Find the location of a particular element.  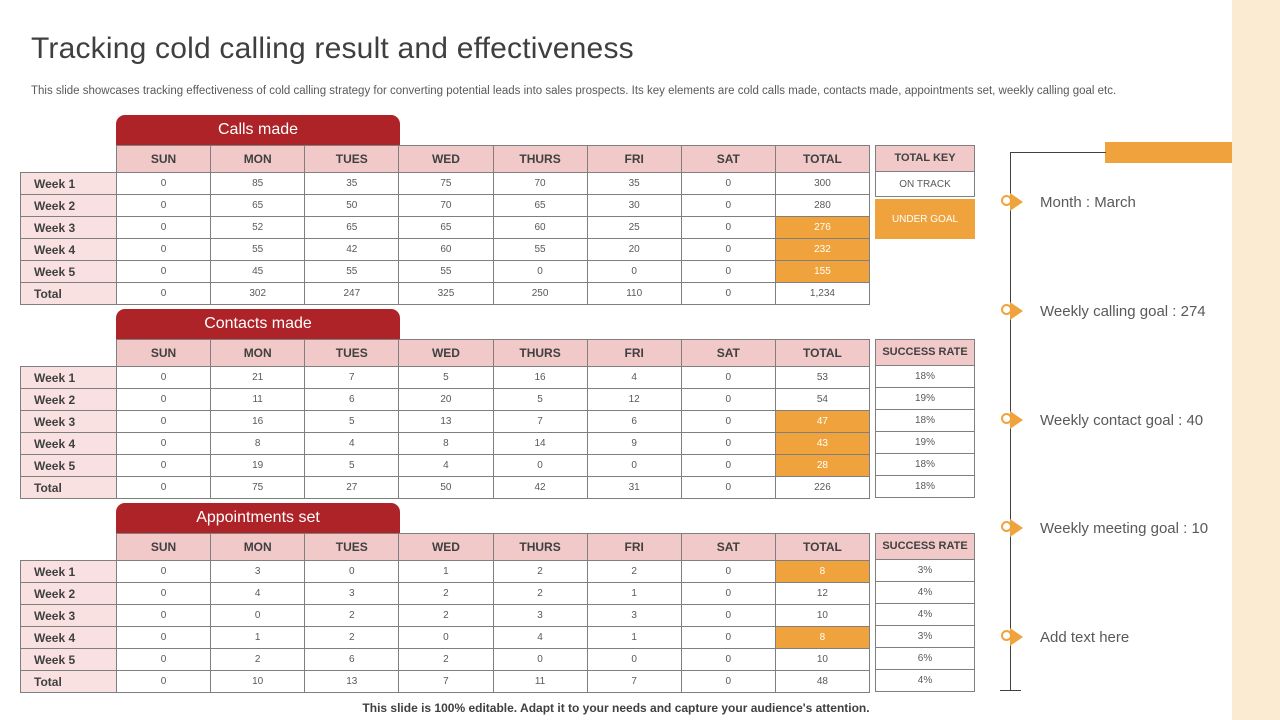

table-row: Total 0 10 13 7 11 7 0 48 is located at coordinates (445, 681).